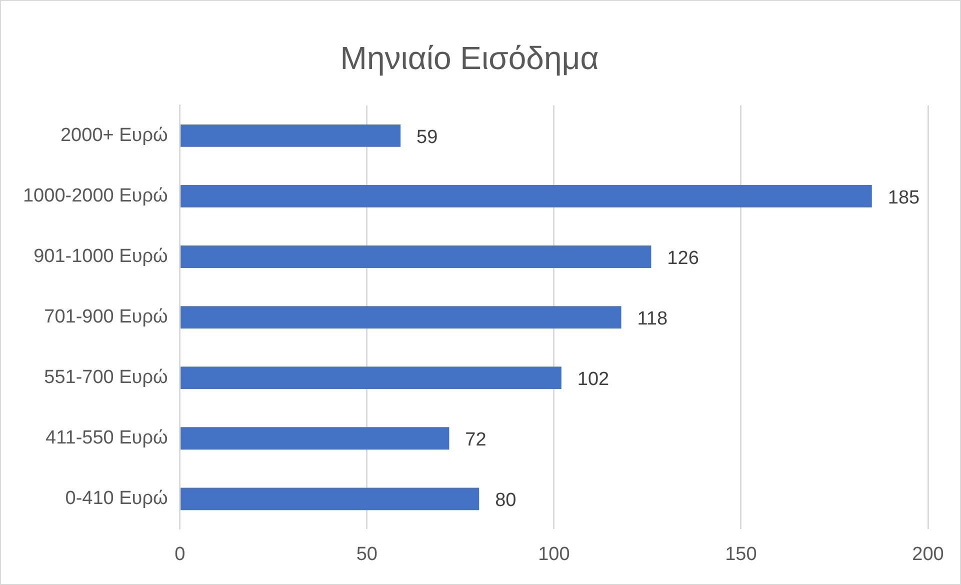 The height and width of the screenshot is (585, 961). Describe the element at coordinates (106, 317) in the screenshot. I see `y-tick-label: 701-900 Ευρώ` at that location.